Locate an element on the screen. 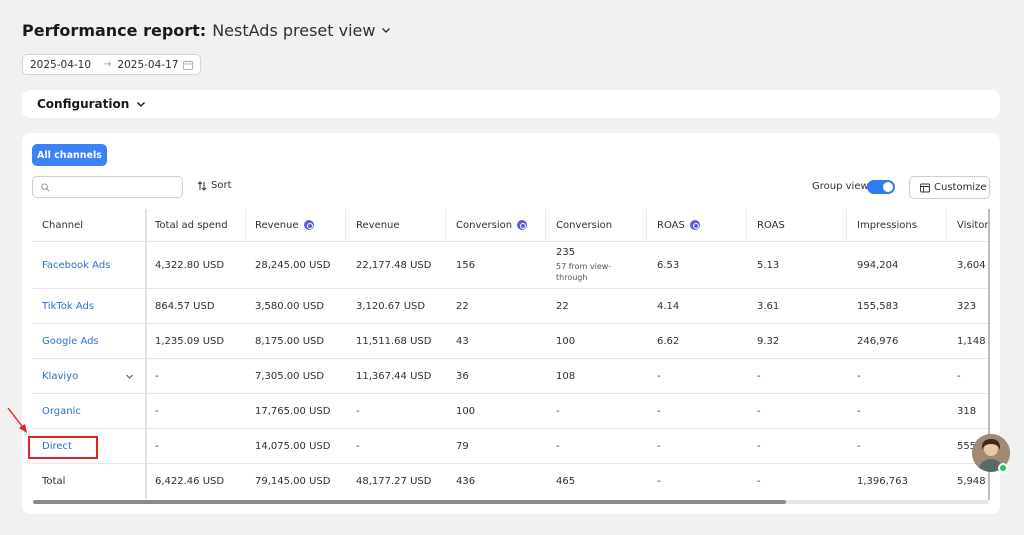  cell-value: 235 is located at coordinates (566, 252).